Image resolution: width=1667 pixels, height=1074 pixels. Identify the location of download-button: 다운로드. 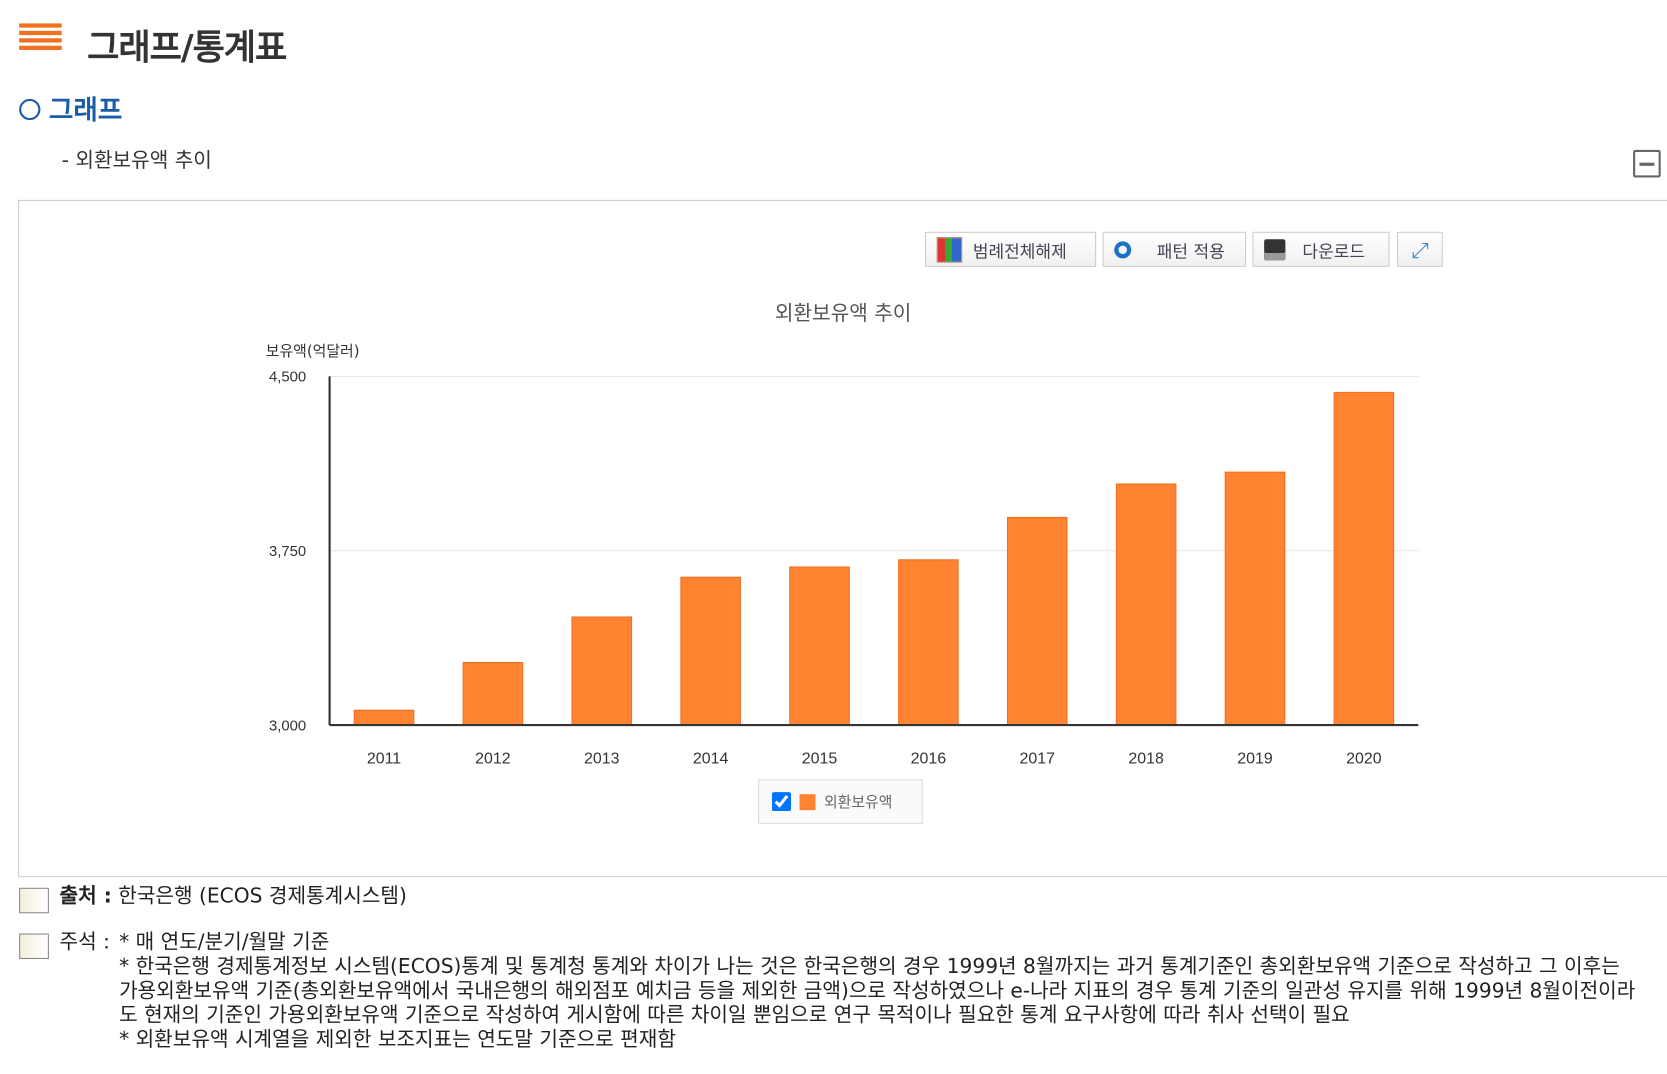
(1321, 249).